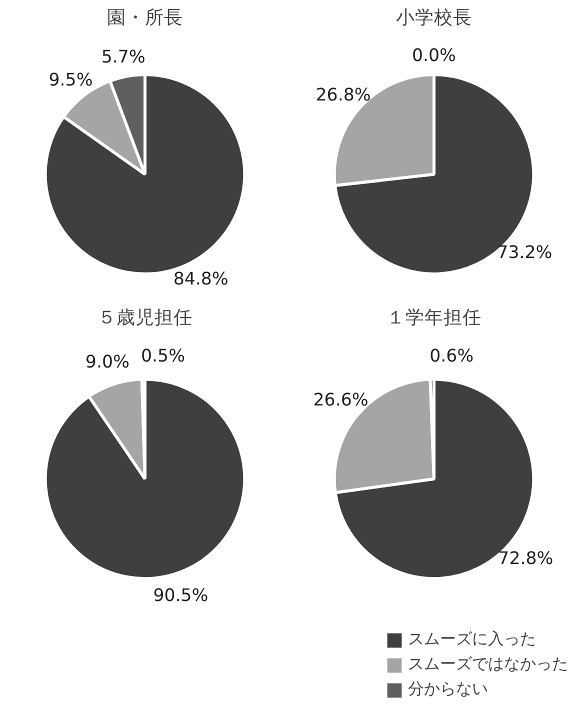  What do you see at coordinates (488, 665) in the screenshot?
I see `legend-label: スムーズではなかった` at bounding box center [488, 665].